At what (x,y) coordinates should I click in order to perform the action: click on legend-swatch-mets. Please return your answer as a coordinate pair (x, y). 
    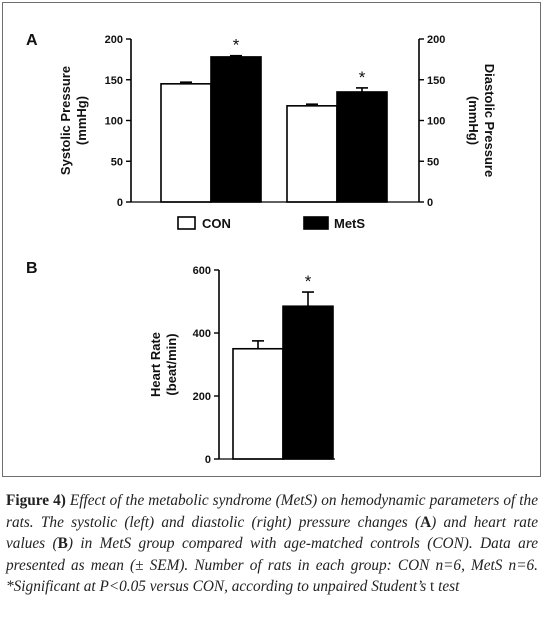
    Looking at the image, I should click on (316, 223).